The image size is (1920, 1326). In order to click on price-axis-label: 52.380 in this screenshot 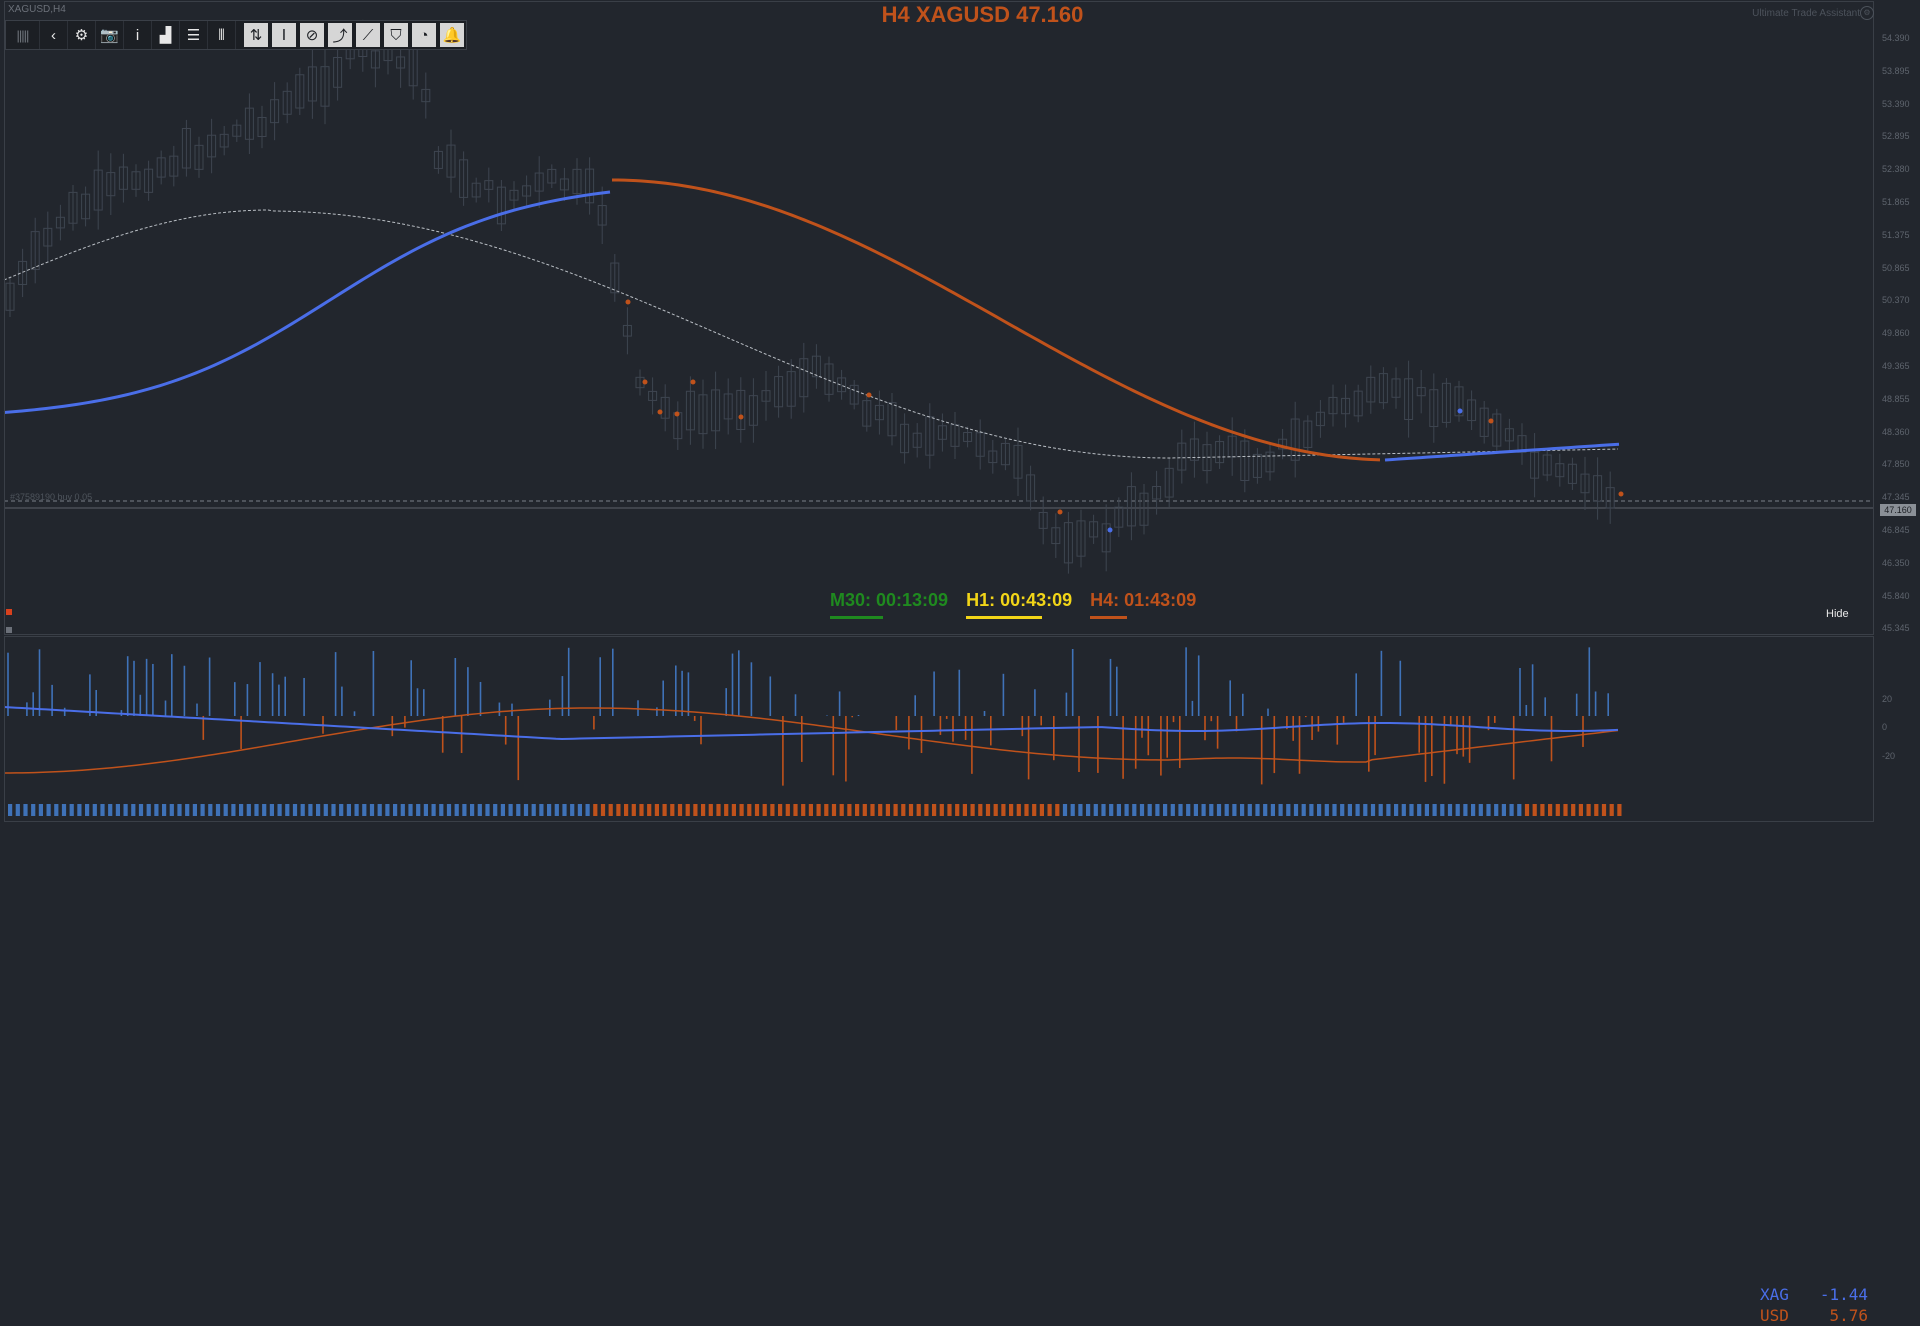, I will do `click(1896, 169)`.